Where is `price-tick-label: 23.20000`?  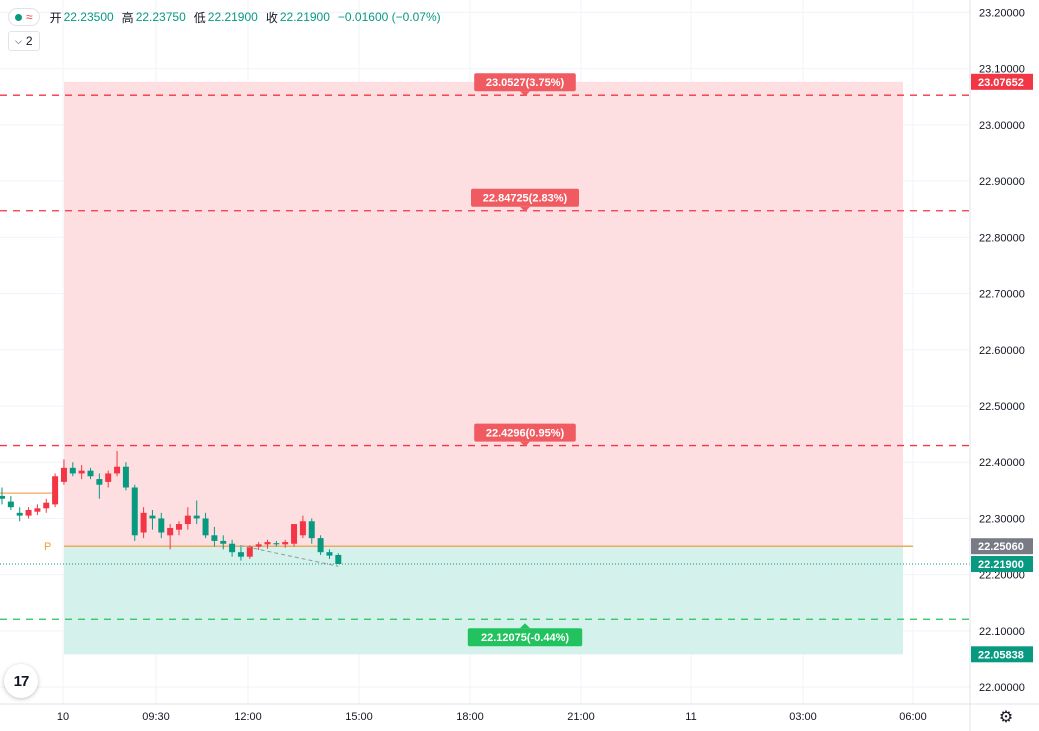
price-tick-label: 23.20000 is located at coordinates (1002, 13).